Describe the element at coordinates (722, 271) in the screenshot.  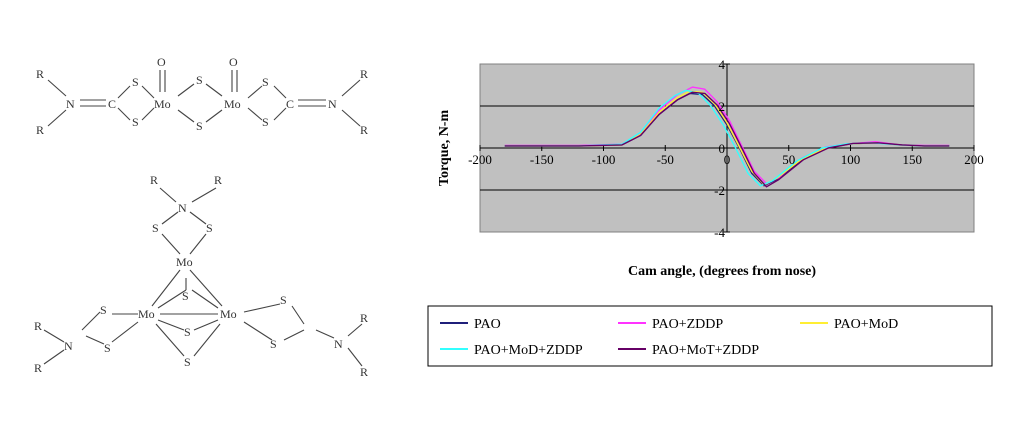
I see `x-axis-label: Cam angle, (degrees from nose)` at that location.